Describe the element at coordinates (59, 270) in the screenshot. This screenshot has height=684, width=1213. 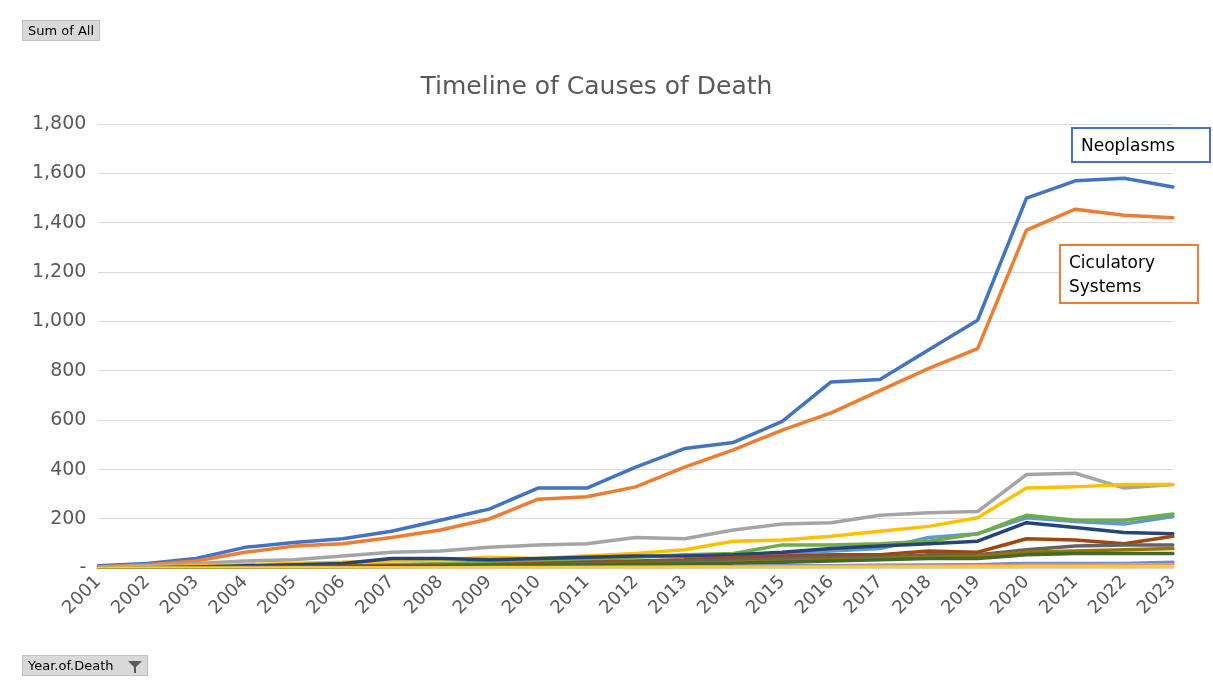
I see `y-tick-label: 1,200` at that location.